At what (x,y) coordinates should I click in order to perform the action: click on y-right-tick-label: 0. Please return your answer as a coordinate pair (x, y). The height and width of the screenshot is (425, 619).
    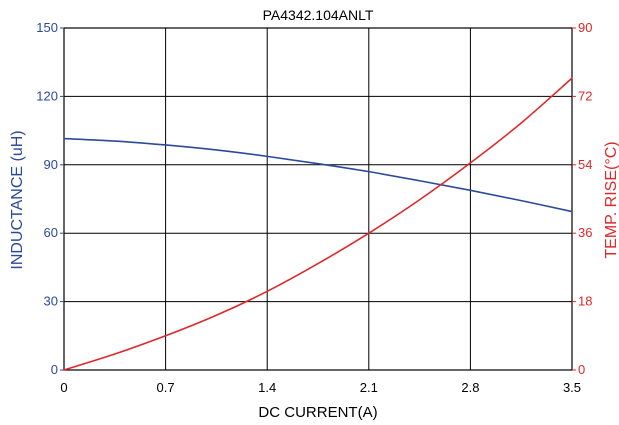
    Looking at the image, I should click on (581, 369).